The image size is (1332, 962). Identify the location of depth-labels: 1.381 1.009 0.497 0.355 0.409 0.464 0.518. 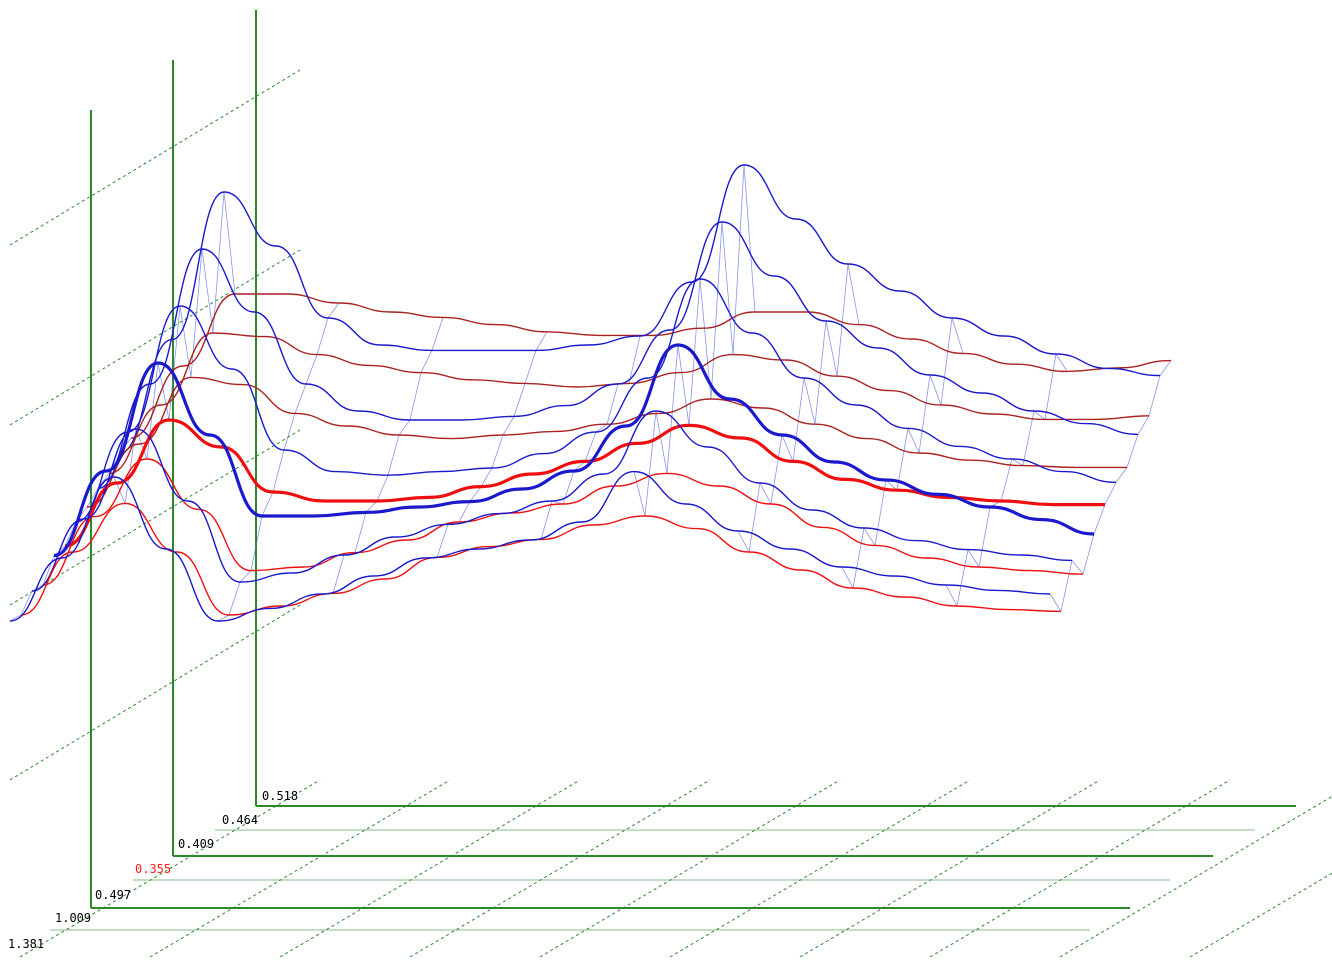
(153, 870).